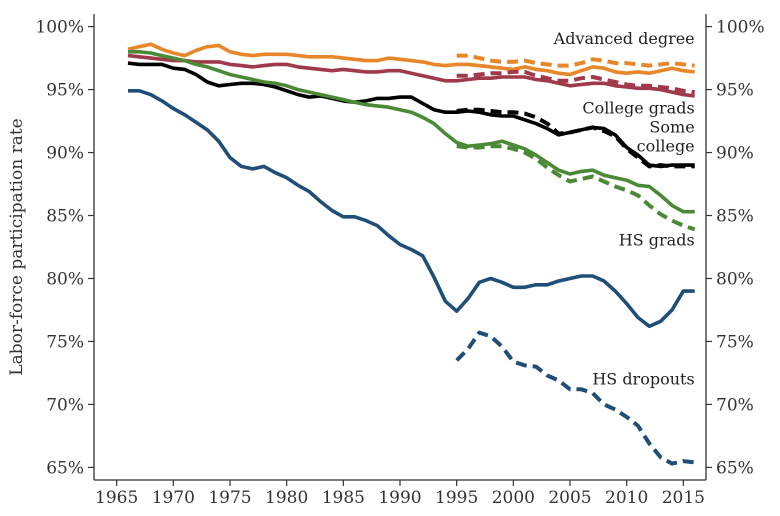 The image size is (780, 516). Describe the element at coordinates (657, 240) in the screenshot. I see `series-label: HS grads` at that location.